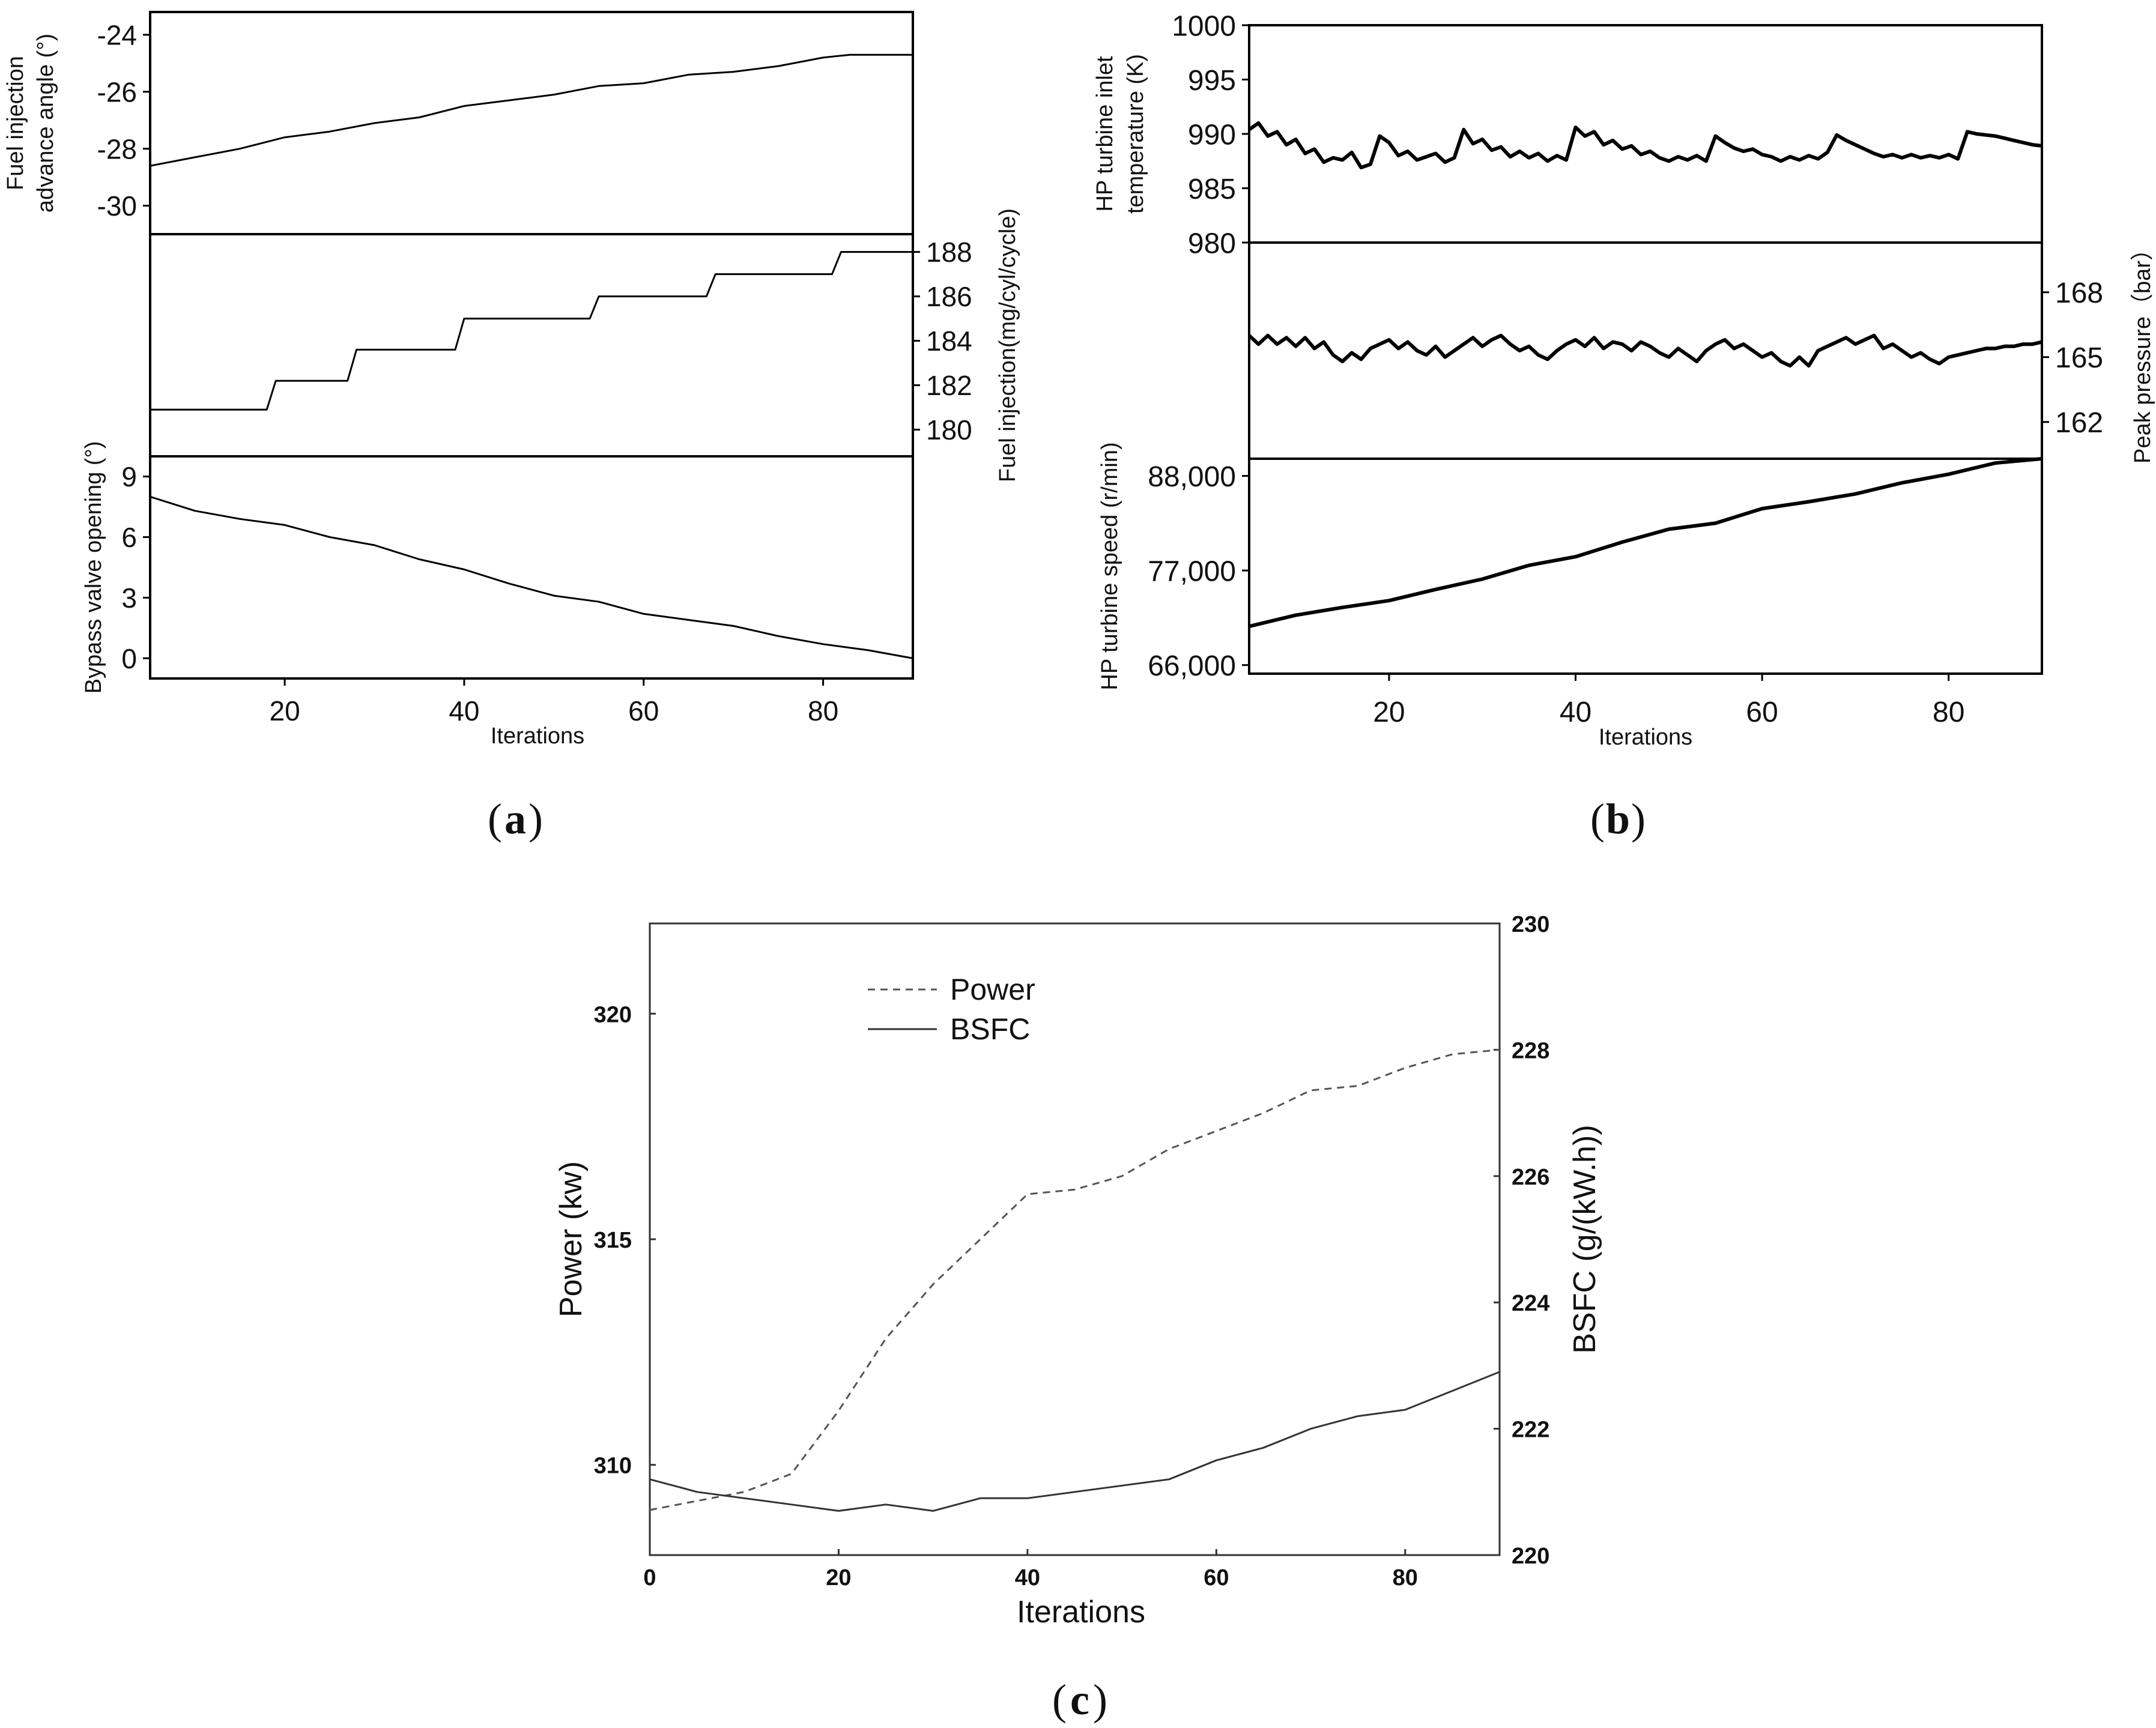 This screenshot has width=2156, height=1728. Describe the element at coordinates (1530, 1303) in the screenshot. I see `chart-c-ytick-right-label-3: 224` at that location.